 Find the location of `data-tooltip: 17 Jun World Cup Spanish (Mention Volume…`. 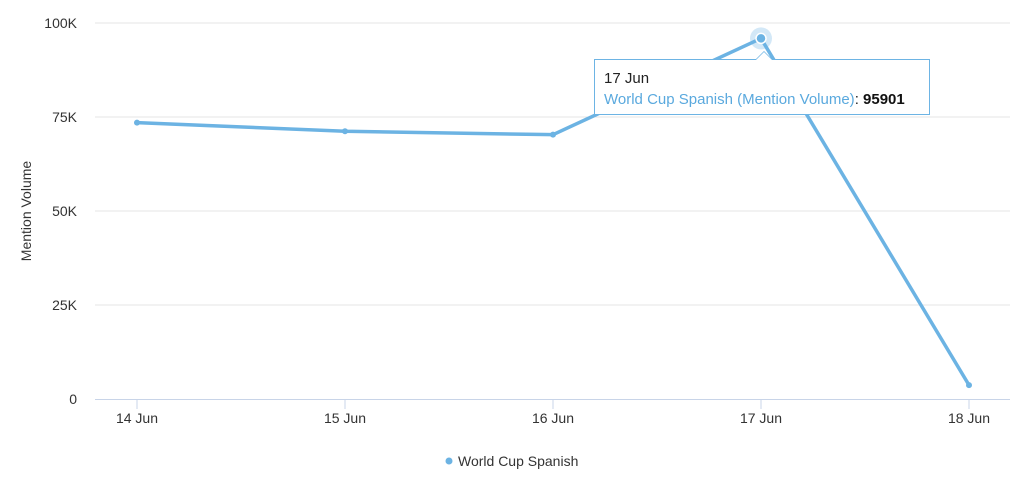

data-tooltip: 17 Jun World Cup Spanish (Mention Volume… is located at coordinates (762, 83).